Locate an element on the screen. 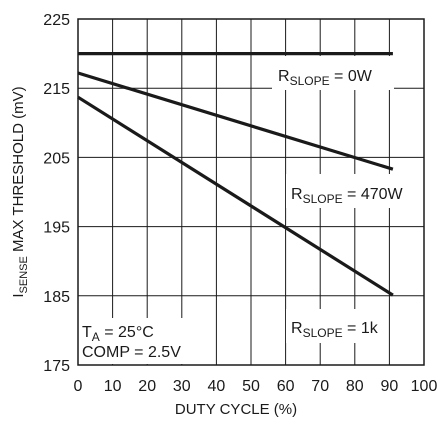 This screenshot has width=441, height=421. y-tick-labels: 175 185 195 205 215 225 is located at coordinates (56, 193).